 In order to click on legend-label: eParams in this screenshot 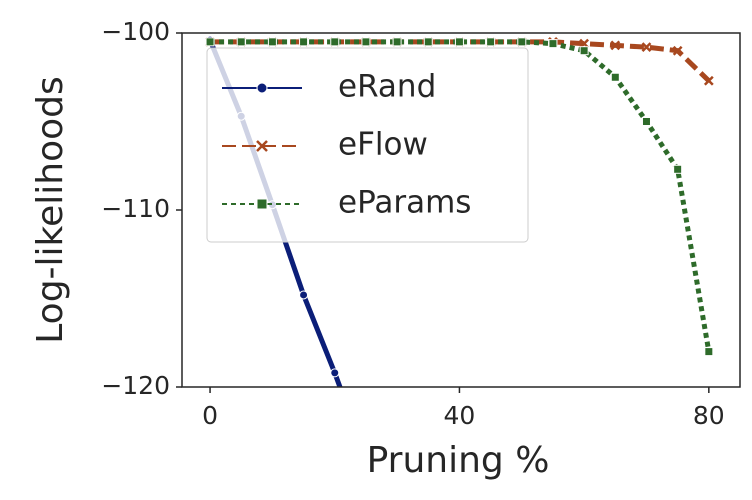, I will do `click(404, 203)`.